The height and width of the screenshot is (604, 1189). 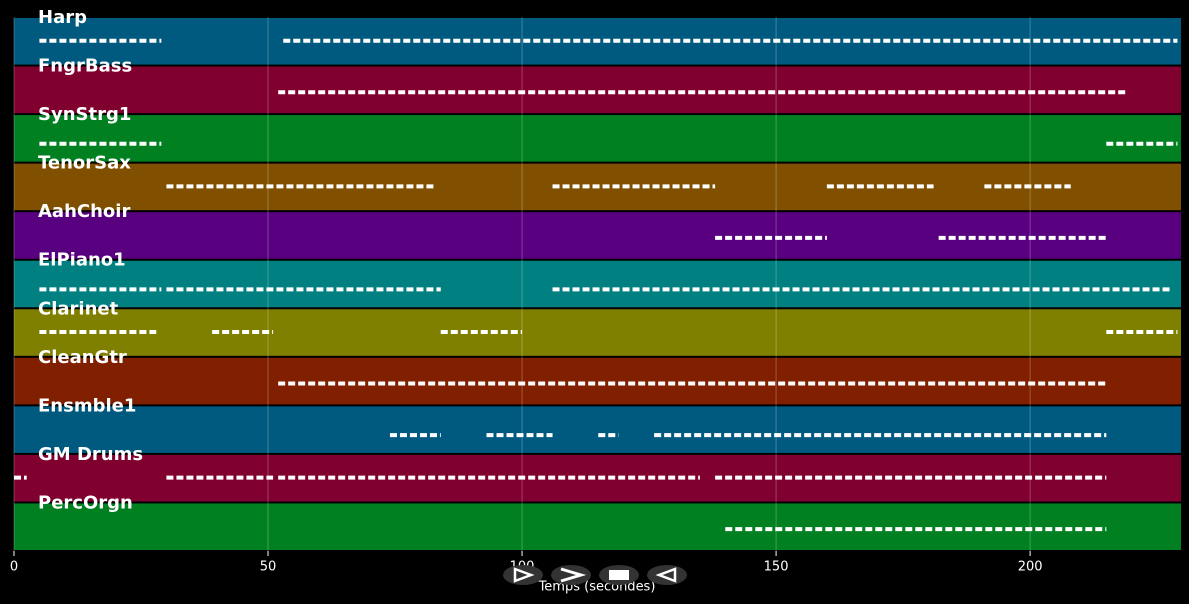 I want to click on x-tick-label: 200, so click(x=1030, y=567).